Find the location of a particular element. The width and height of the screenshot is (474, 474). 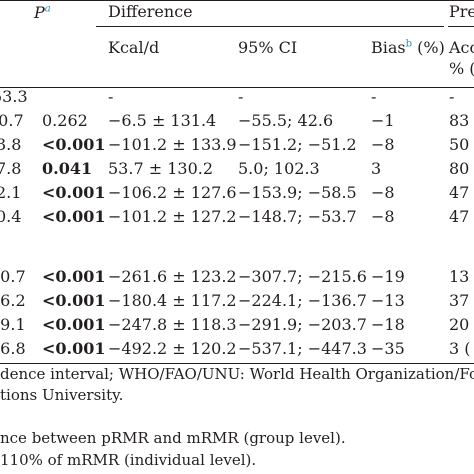

row-3-acc: 80 is located at coordinates (459, 168).